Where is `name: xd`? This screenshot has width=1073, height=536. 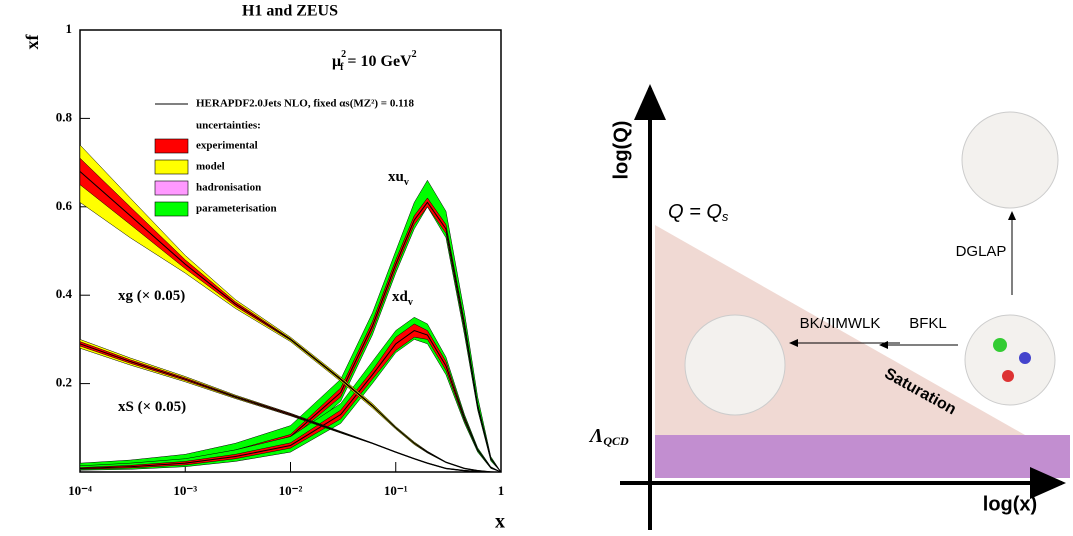 name: xd is located at coordinates (400, 297).